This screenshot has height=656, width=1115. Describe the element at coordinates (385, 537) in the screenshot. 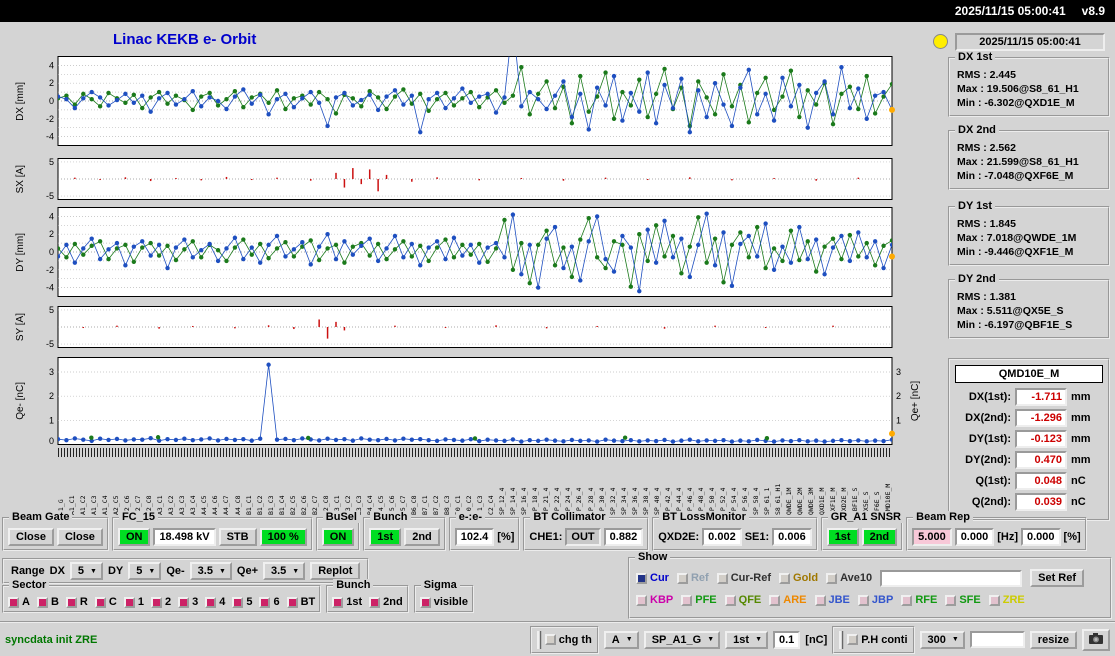

I see `bunch-1st-button: 1st` at that location.